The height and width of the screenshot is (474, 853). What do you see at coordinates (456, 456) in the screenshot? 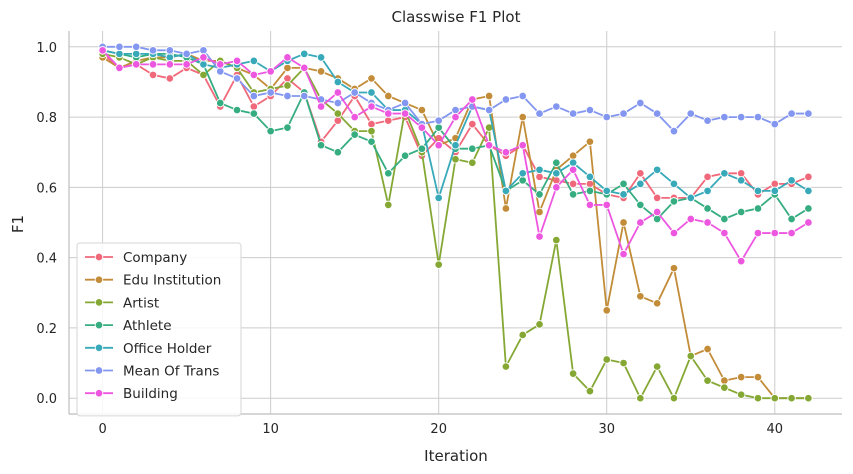
I see `x-axis-label: Iteration` at bounding box center [456, 456].